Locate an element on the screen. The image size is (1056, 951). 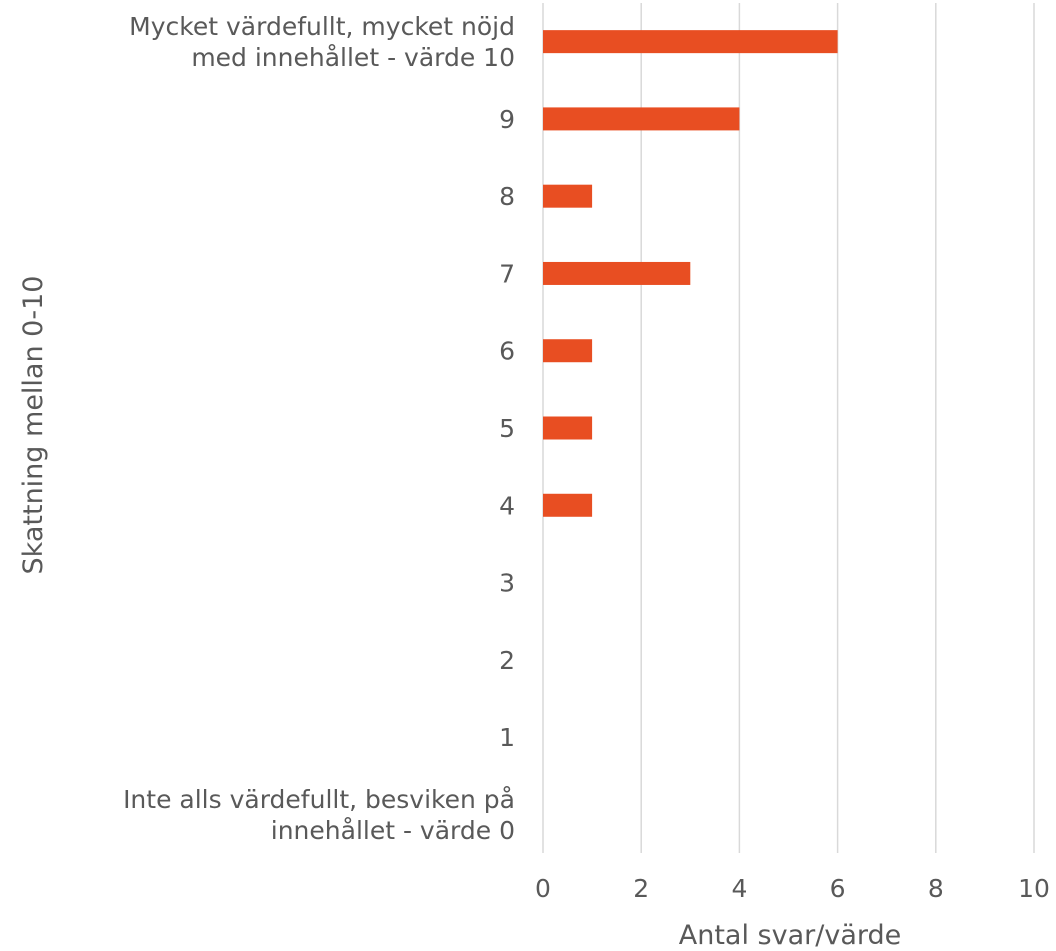
x-tick-label: 2 is located at coordinates (641, 888).